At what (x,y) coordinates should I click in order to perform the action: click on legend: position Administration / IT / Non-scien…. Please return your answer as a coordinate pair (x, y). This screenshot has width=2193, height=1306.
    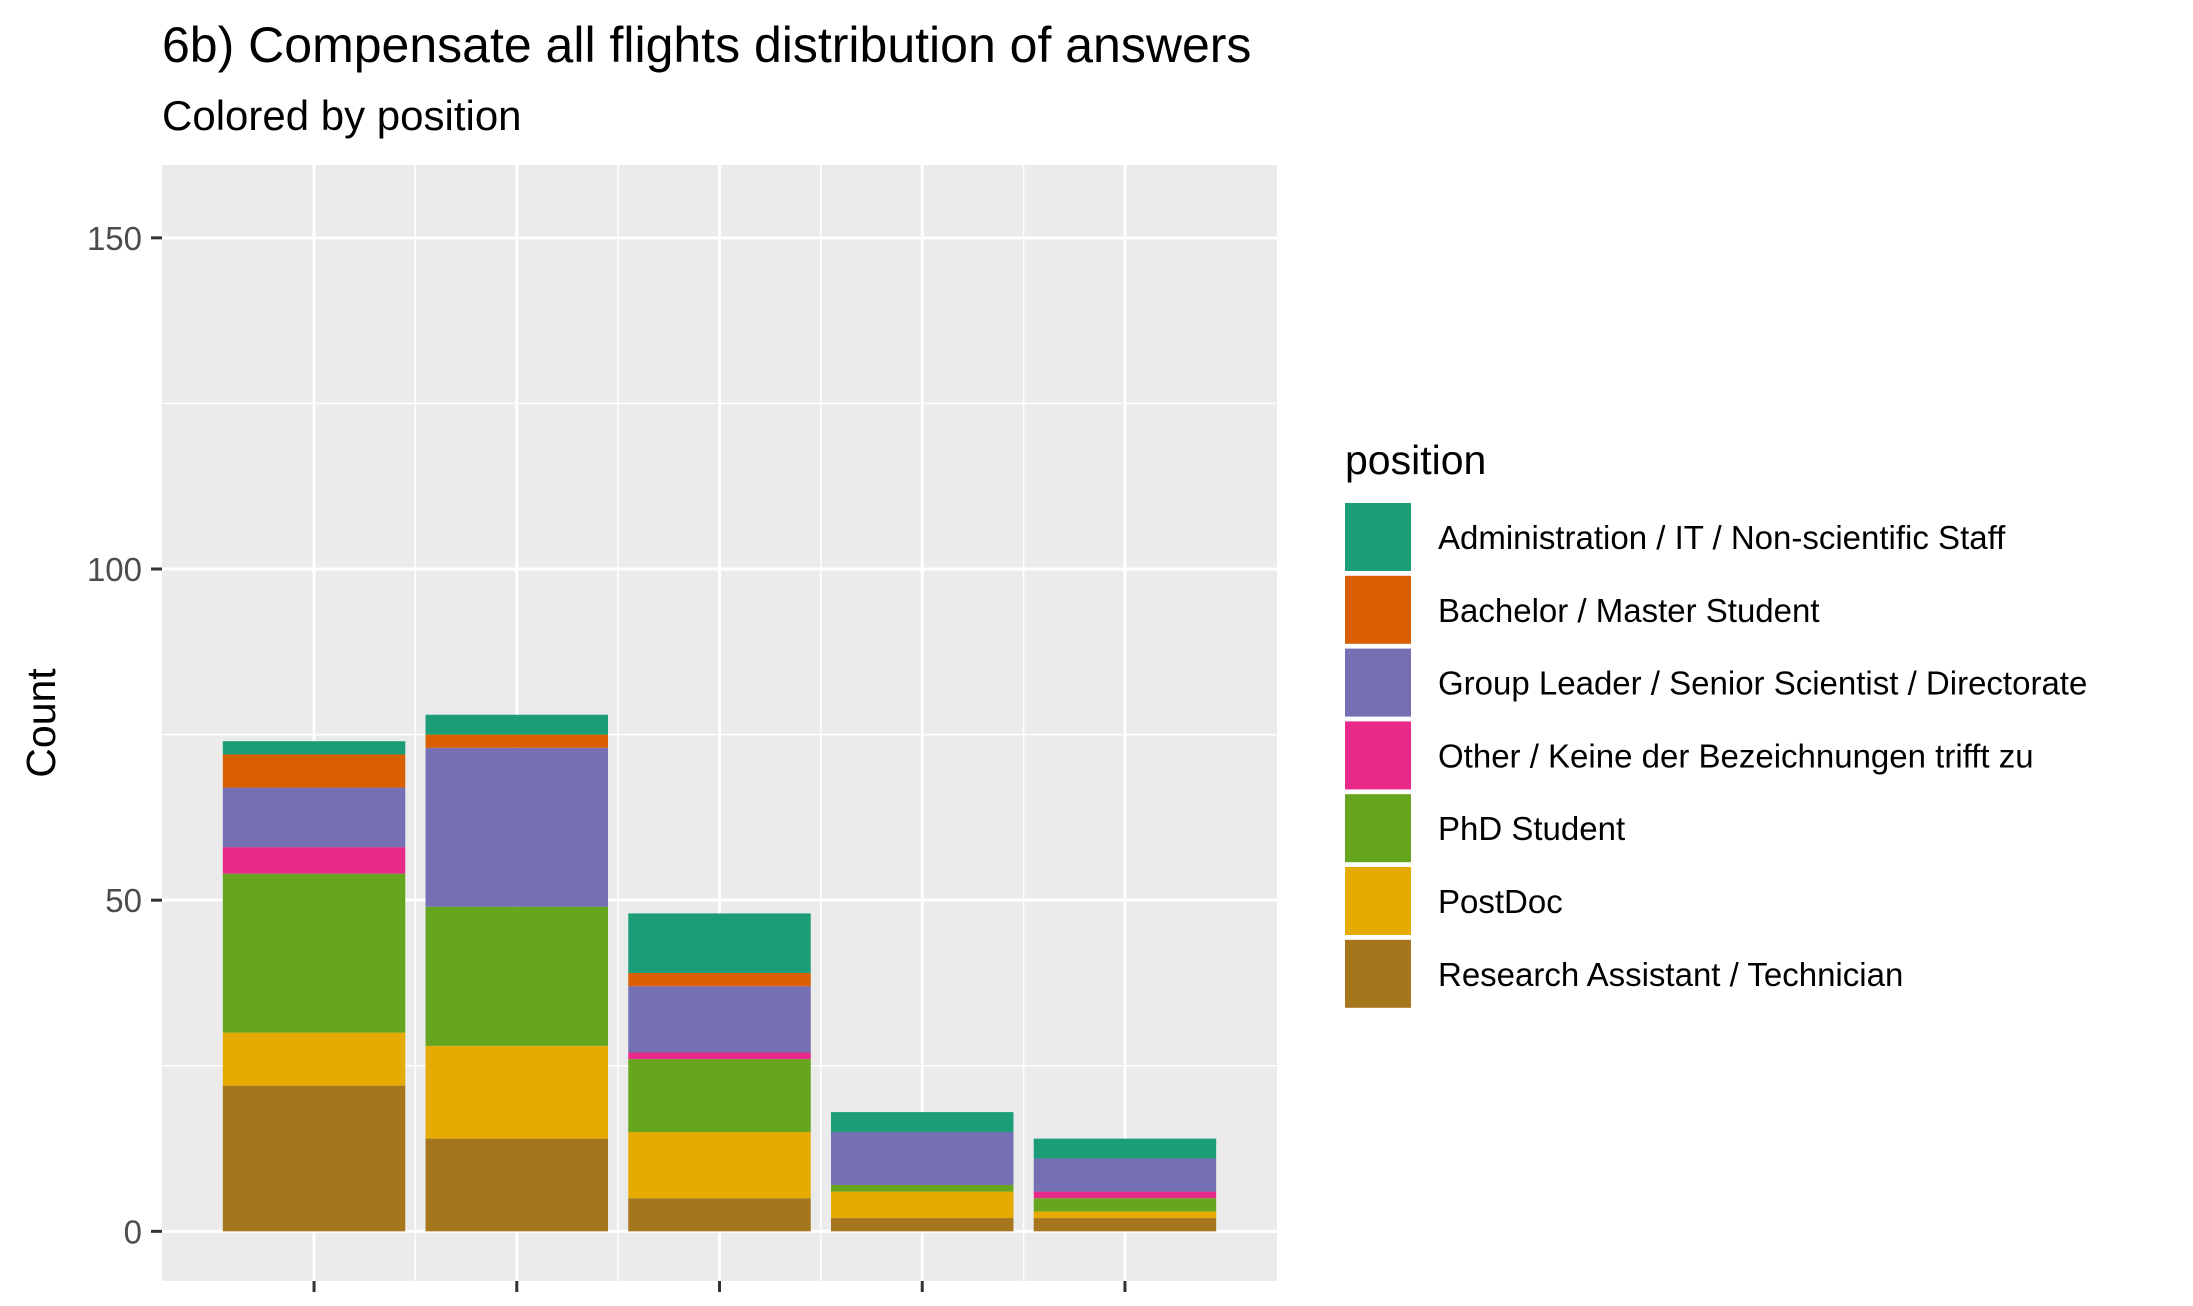
    Looking at the image, I should click on (1716, 722).